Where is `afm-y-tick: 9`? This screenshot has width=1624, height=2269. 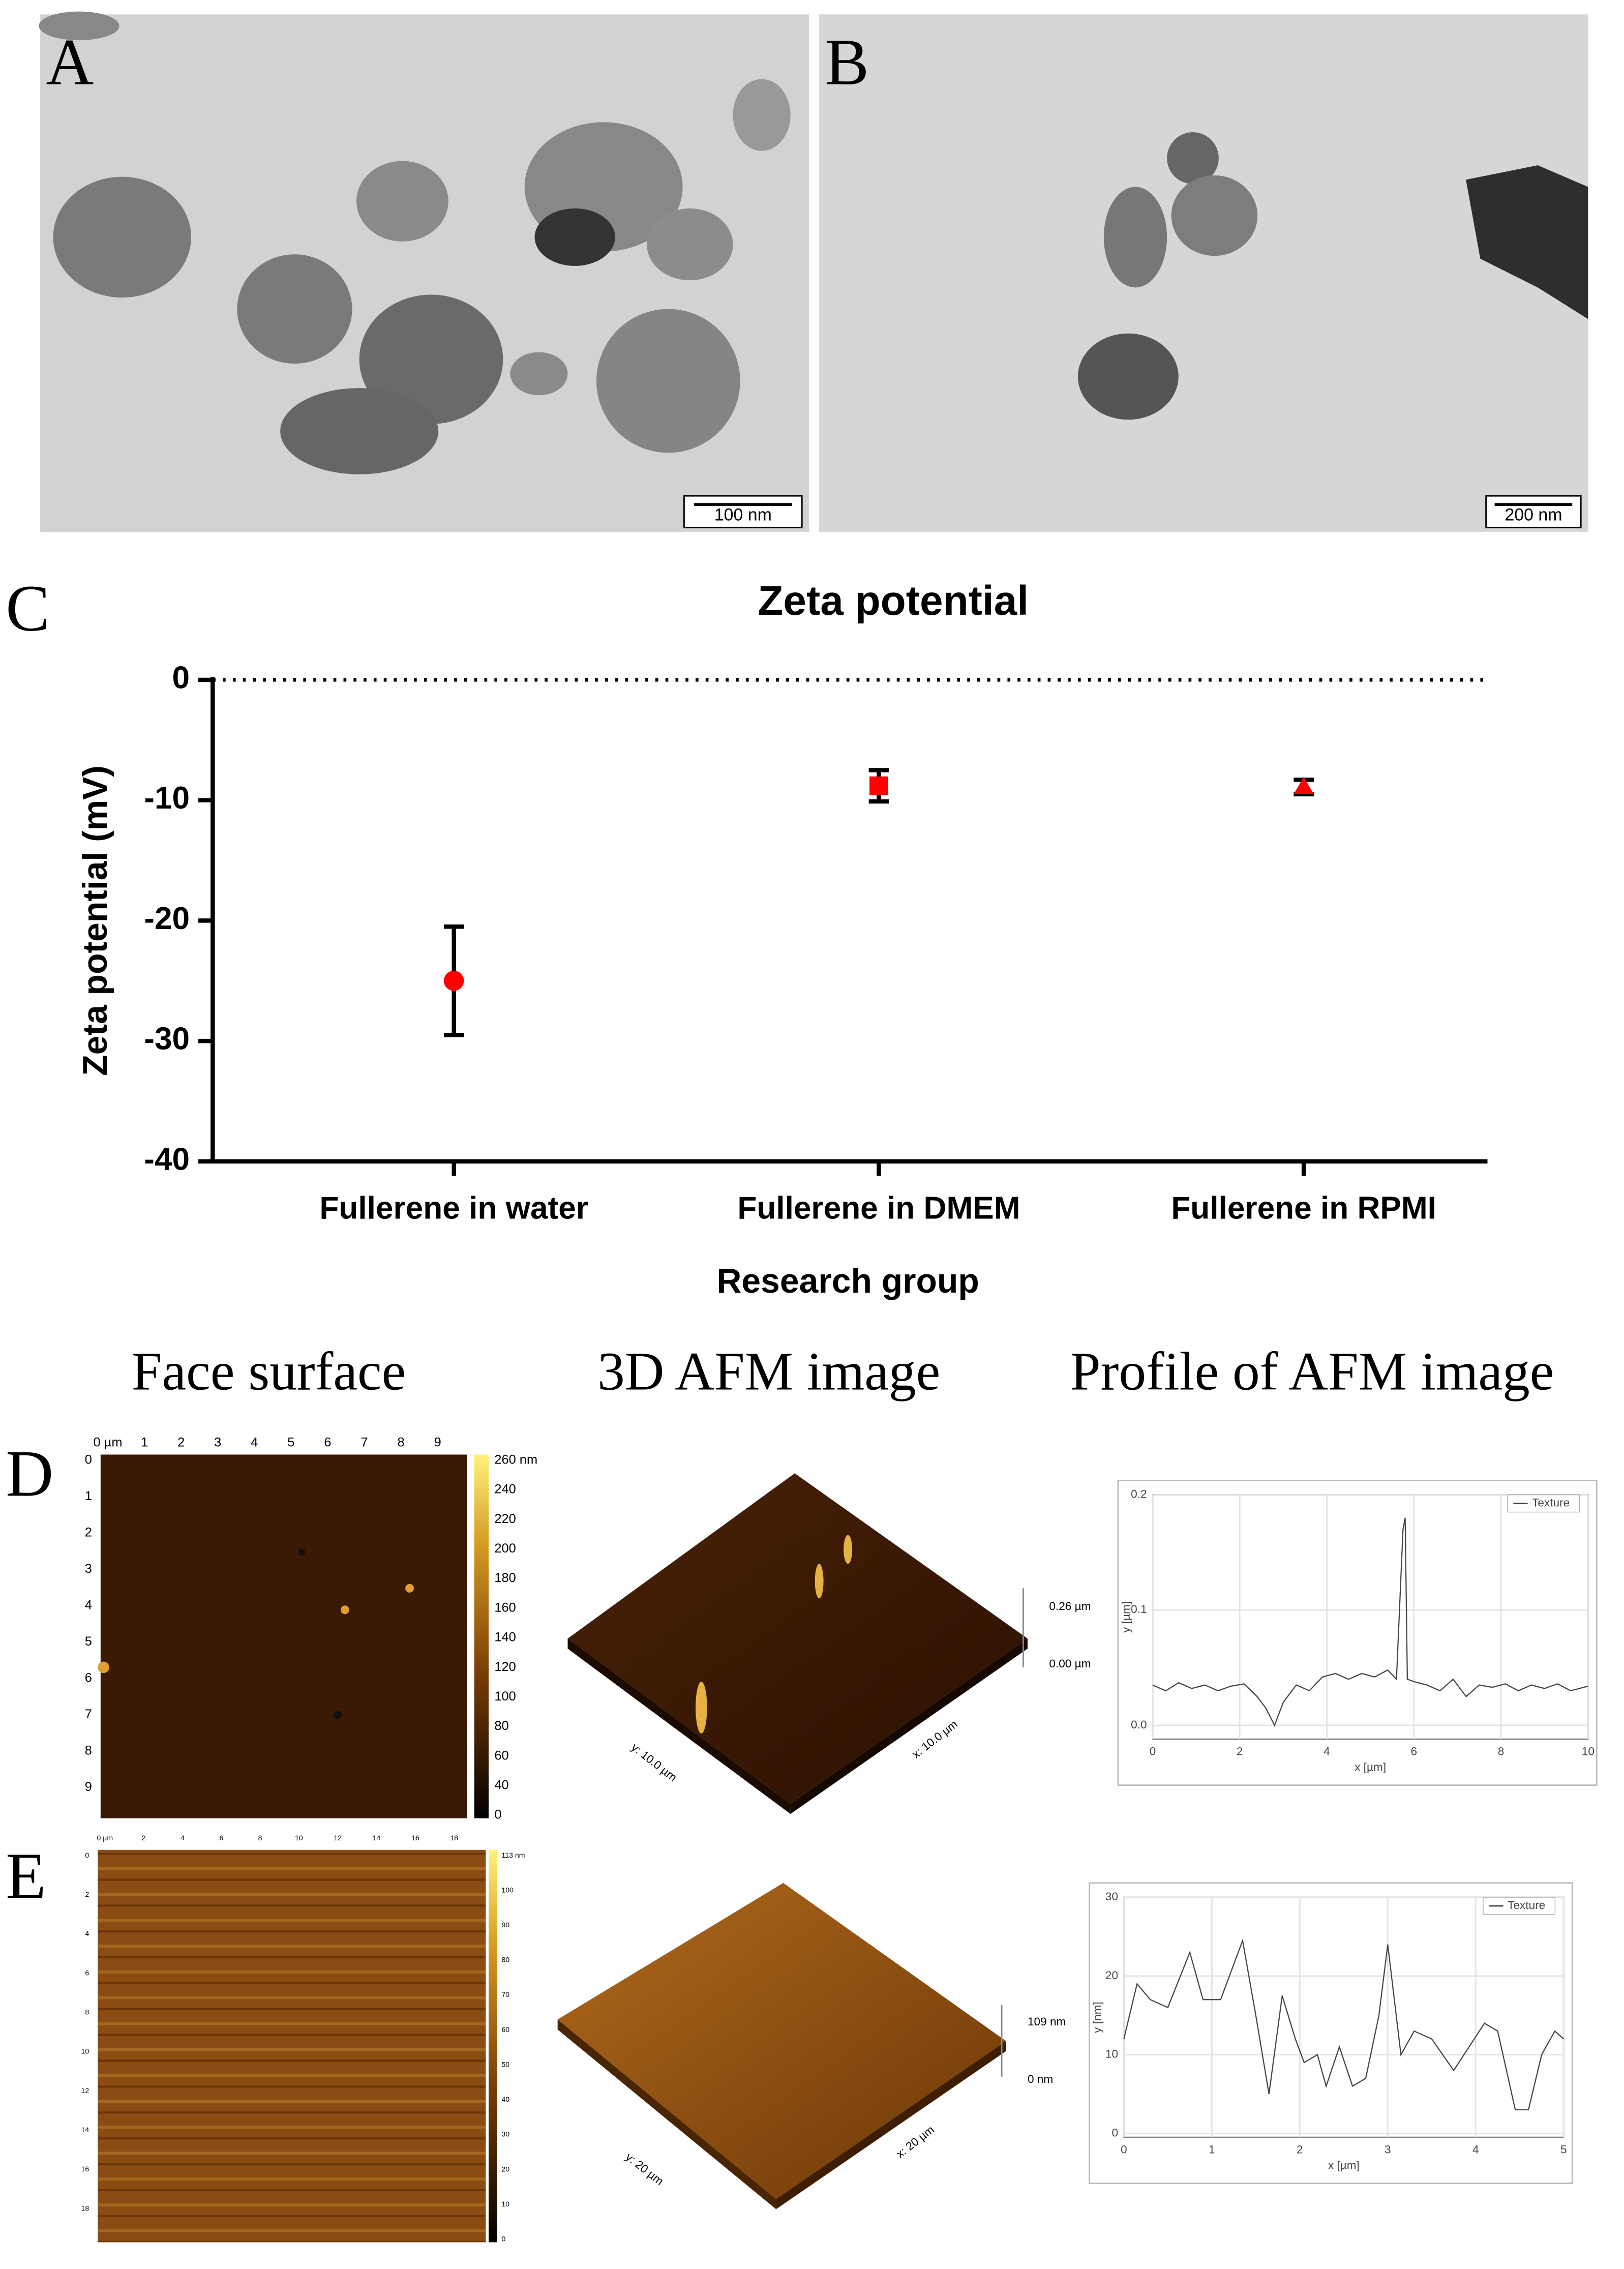 afm-y-tick: 9 is located at coordinates (88, 1787).